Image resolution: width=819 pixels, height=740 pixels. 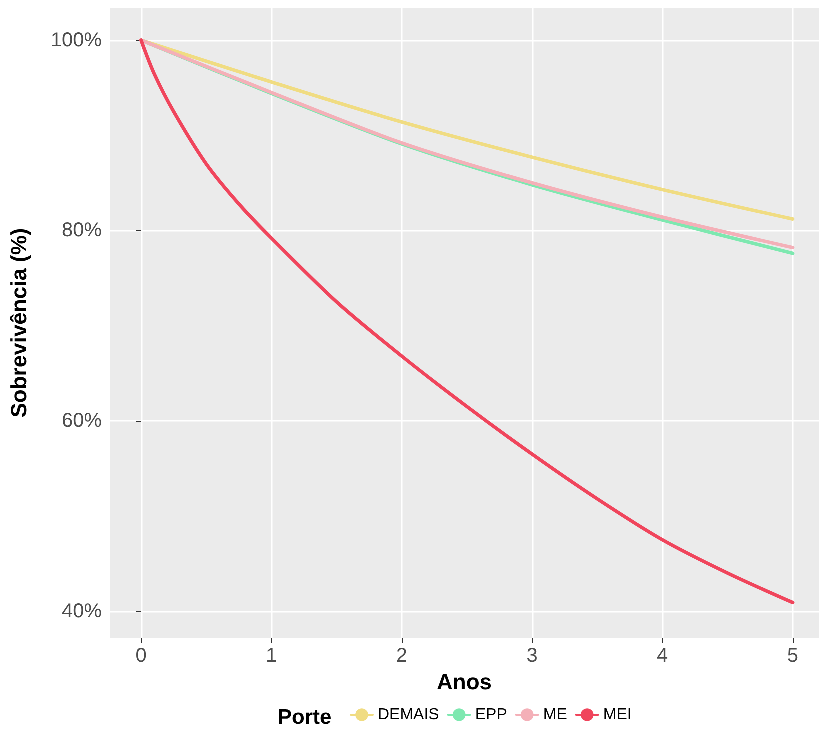 I want to click on x-tick-label: 3, so click(x=532, y=656).